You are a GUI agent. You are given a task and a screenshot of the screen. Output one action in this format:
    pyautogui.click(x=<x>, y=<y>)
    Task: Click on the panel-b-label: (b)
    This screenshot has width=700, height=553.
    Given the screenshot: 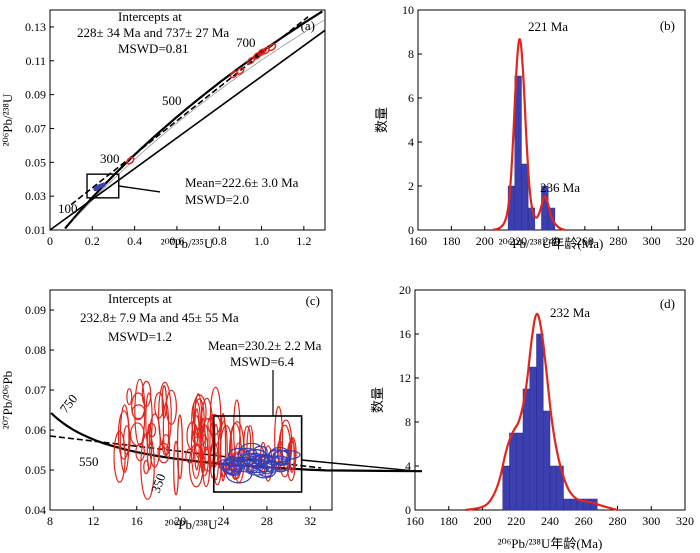 What is the action you would take?
    pyautogui.click(x=667, y=25)
    